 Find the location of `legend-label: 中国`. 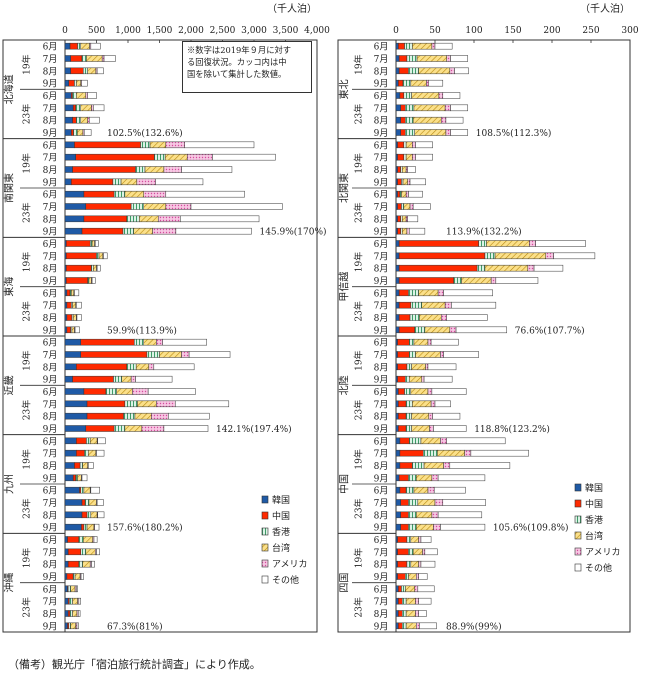

legend-label: 中国 is located at coordinates (594, 504).